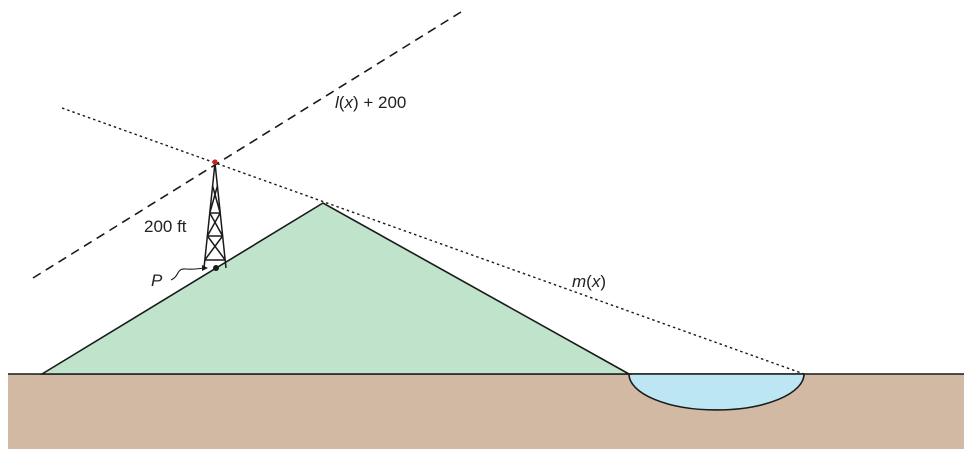 The width and height of the screenshot is (964, 449). Describe the element at coordinates (348, 102) in the screenshot. I see `label-l-var: x` at that location.